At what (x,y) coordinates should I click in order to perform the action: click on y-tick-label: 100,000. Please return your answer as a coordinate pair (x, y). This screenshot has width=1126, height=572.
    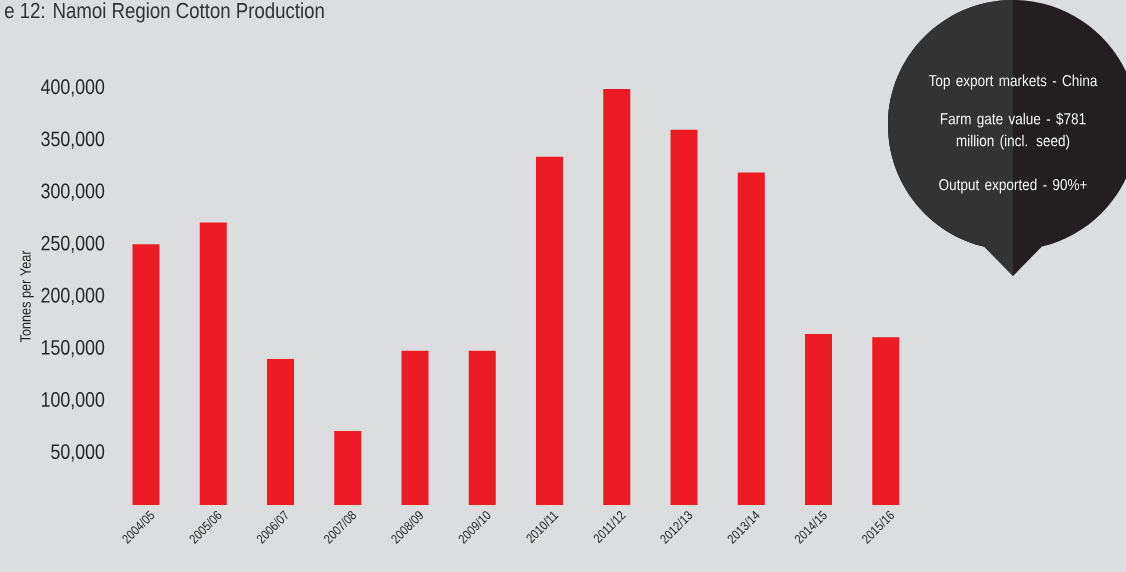
    Looking at the image, I should click on (73, 401).